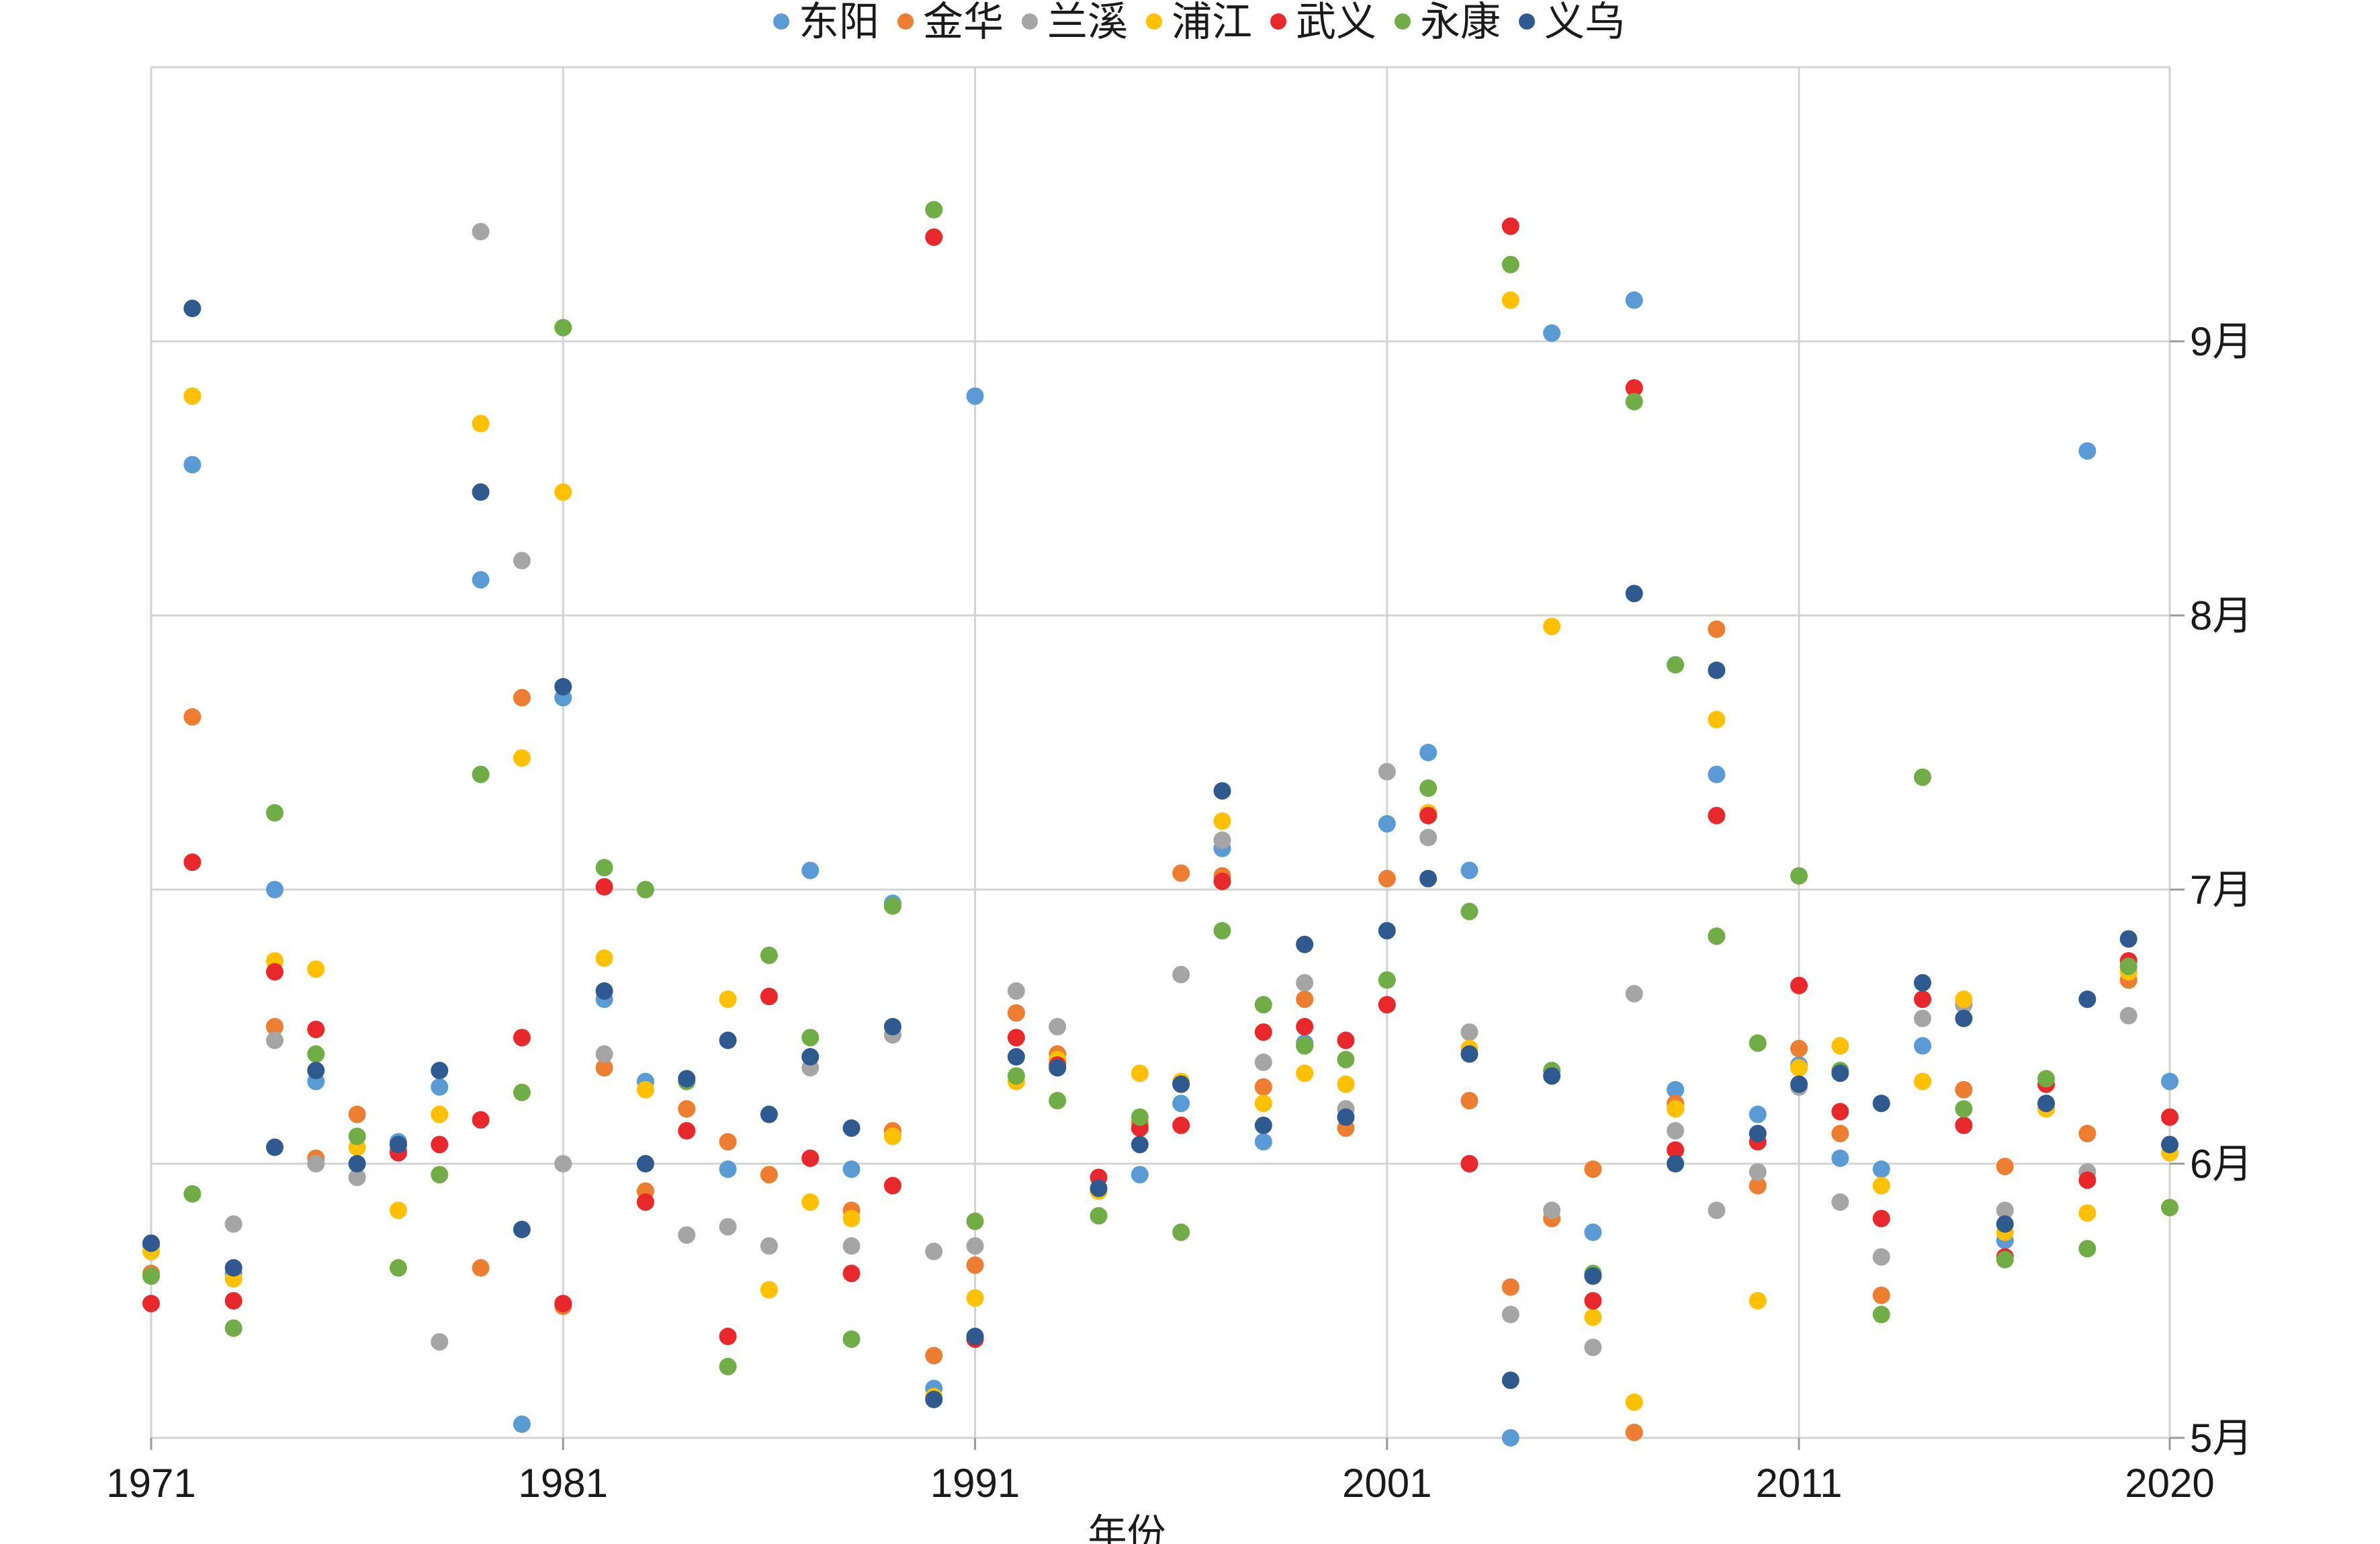  What do you see at coordinates (2221, 341) in the screenshot?
I see `y-tick-label: 9月` at bounding box center [2221, 341].